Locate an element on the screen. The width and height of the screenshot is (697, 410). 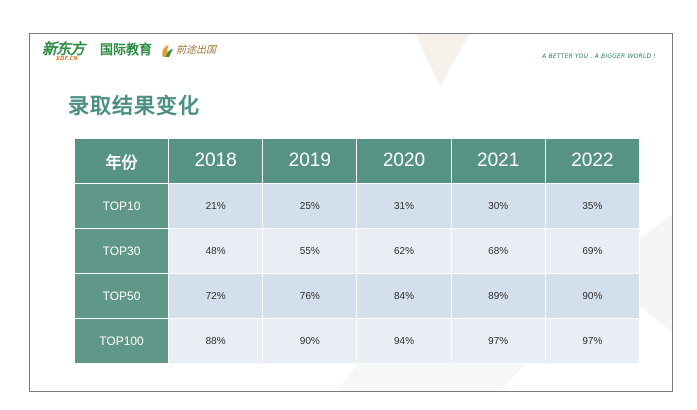
table-cell: 62% is located at coordinates (404, 251).